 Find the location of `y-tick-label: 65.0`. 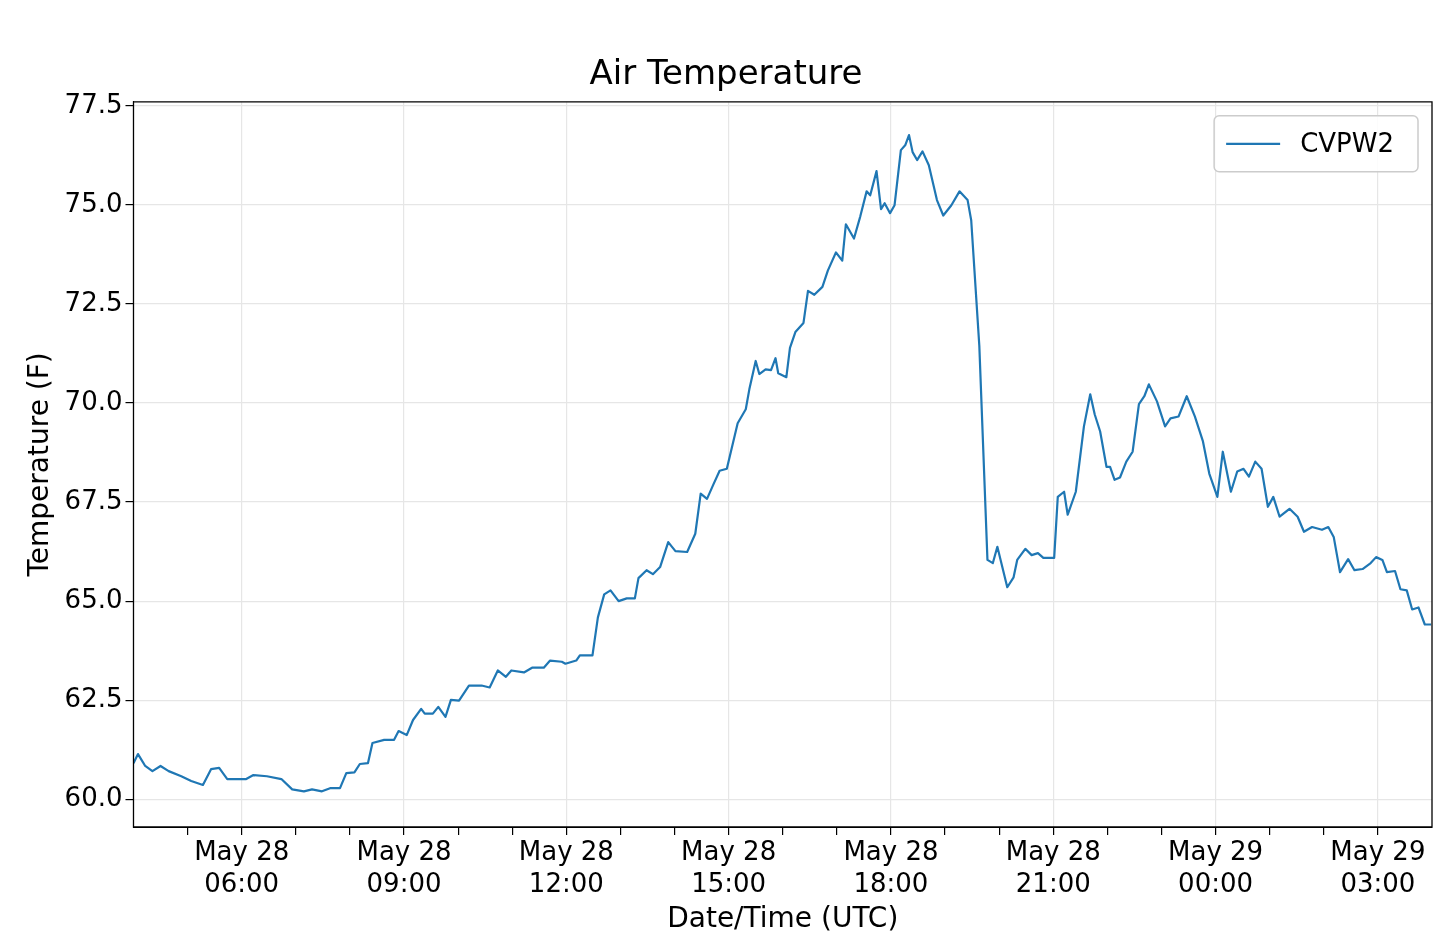

y-tick-label: 65.0 is located at coordinates (93, 598).